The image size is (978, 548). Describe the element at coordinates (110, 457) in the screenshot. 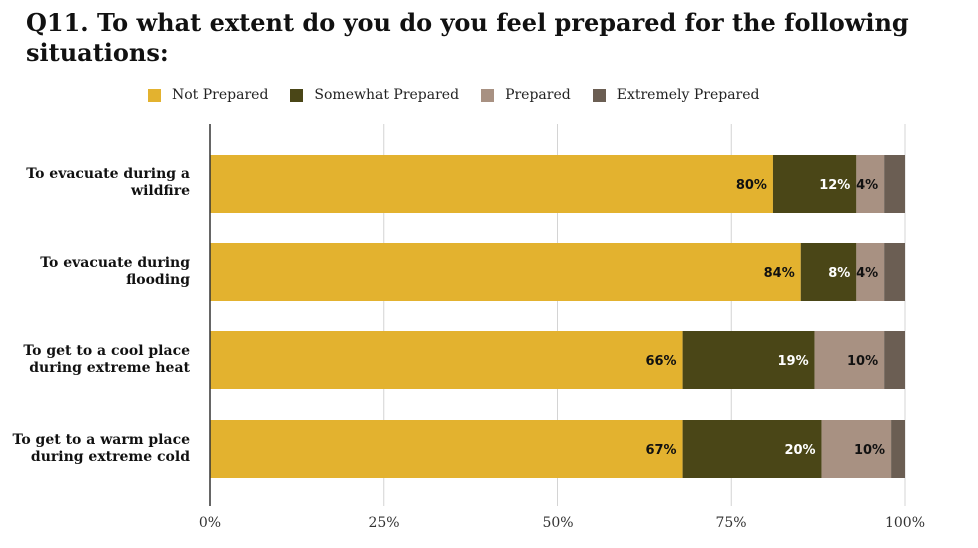

I see `category-label-line: during extreme cold` at that location.